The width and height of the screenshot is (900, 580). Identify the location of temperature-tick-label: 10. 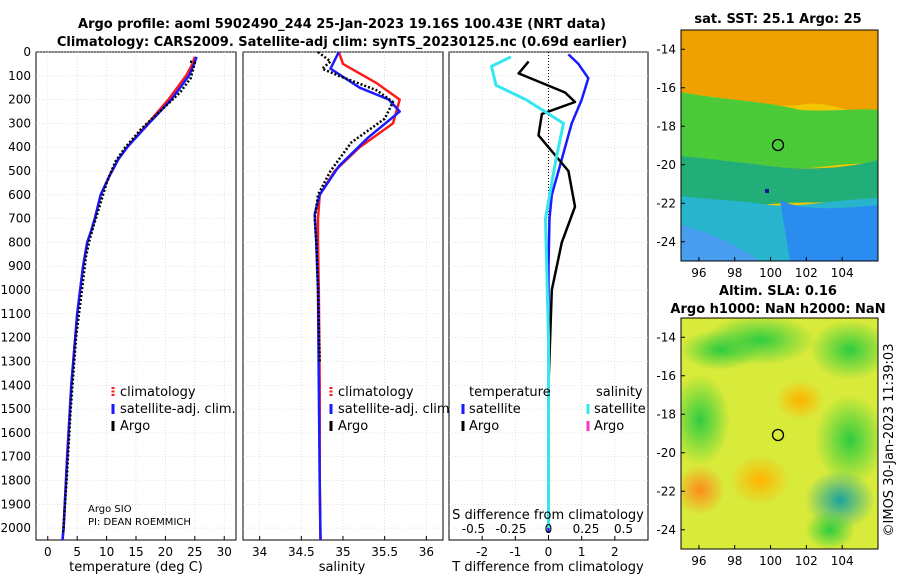
(106, 552).